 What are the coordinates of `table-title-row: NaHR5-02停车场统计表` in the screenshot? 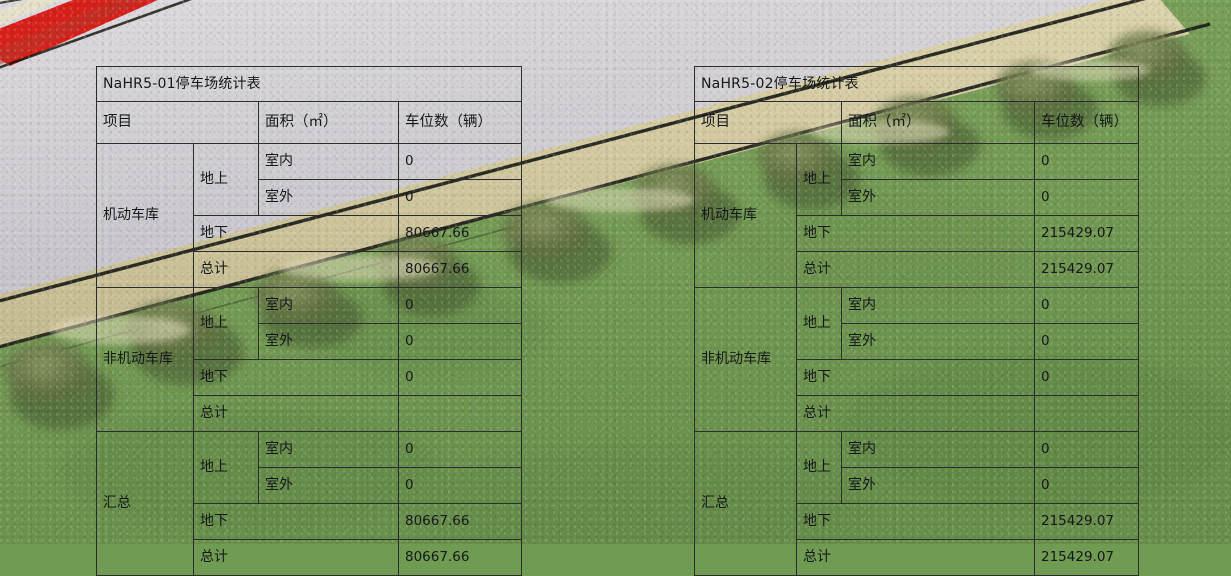 It's located at (916, 84).